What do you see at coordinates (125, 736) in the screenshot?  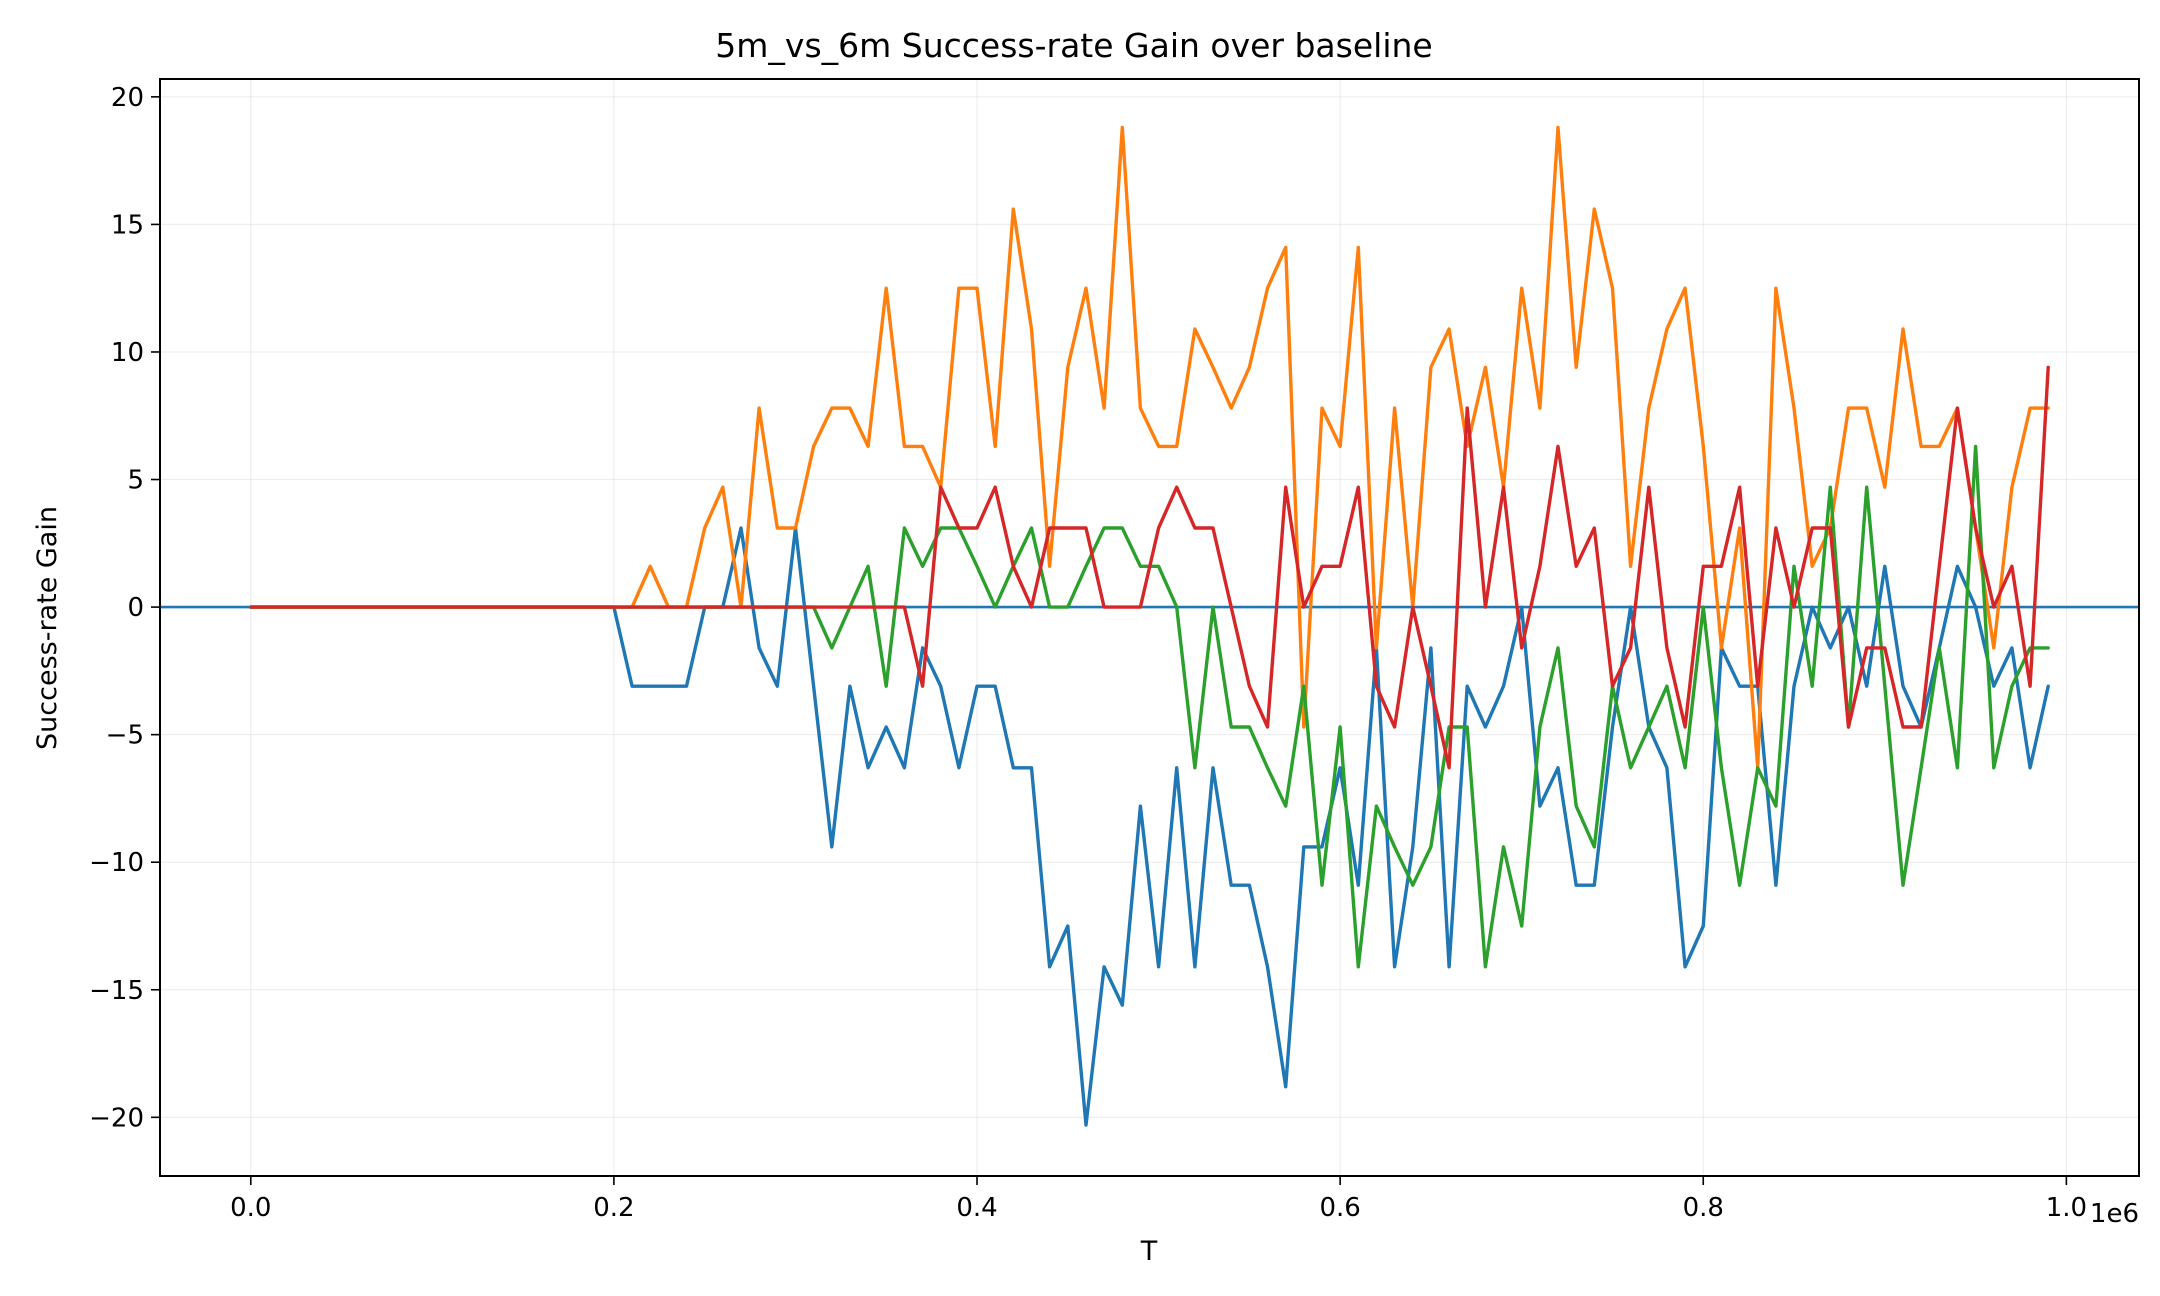 I see `y-tick-label: −5` at bounding box center [125, 736].